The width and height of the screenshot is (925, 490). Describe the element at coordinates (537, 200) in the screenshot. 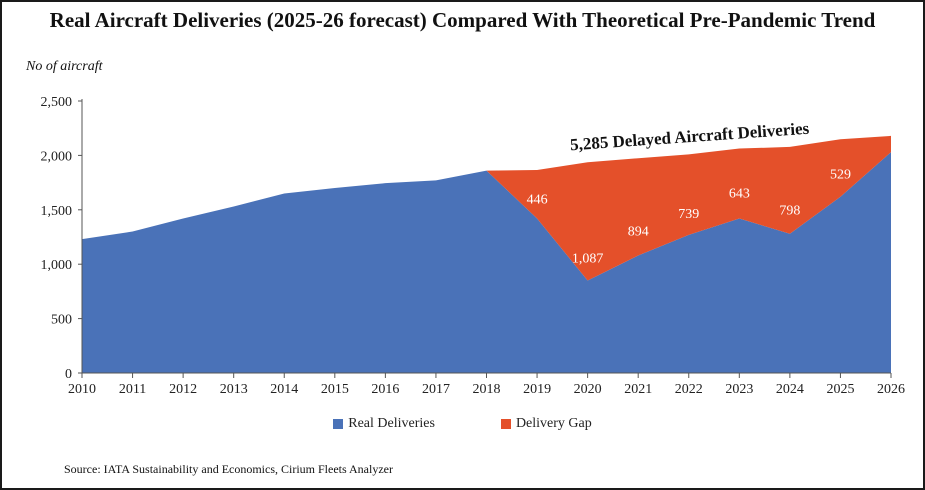

I see `data-label-gap-2019: 446` at that location.